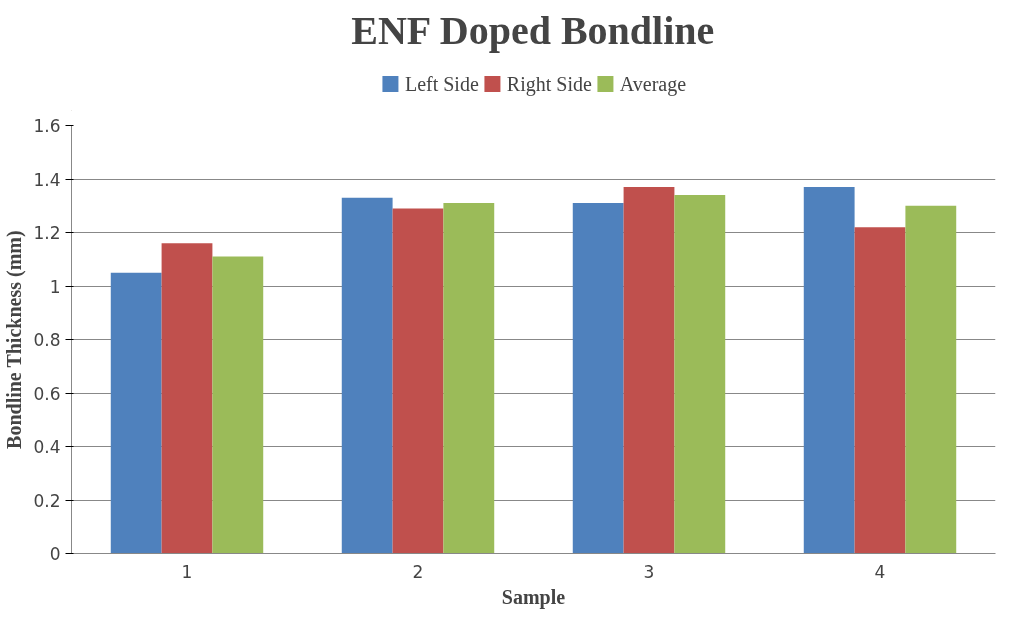 This screenshot has height=618, width=1020. I want to click on x-axis-title: Sample, so click(533, 597).